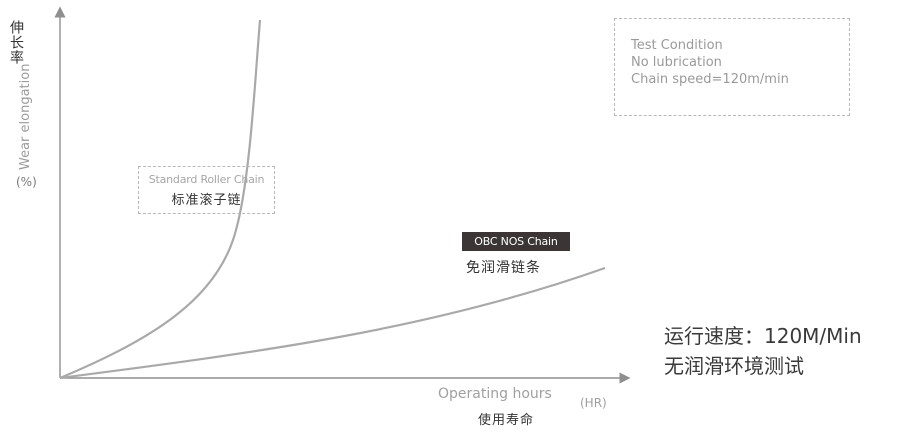  I want to click on y-axis-label-cn: 伸长率, so click(16, 42).